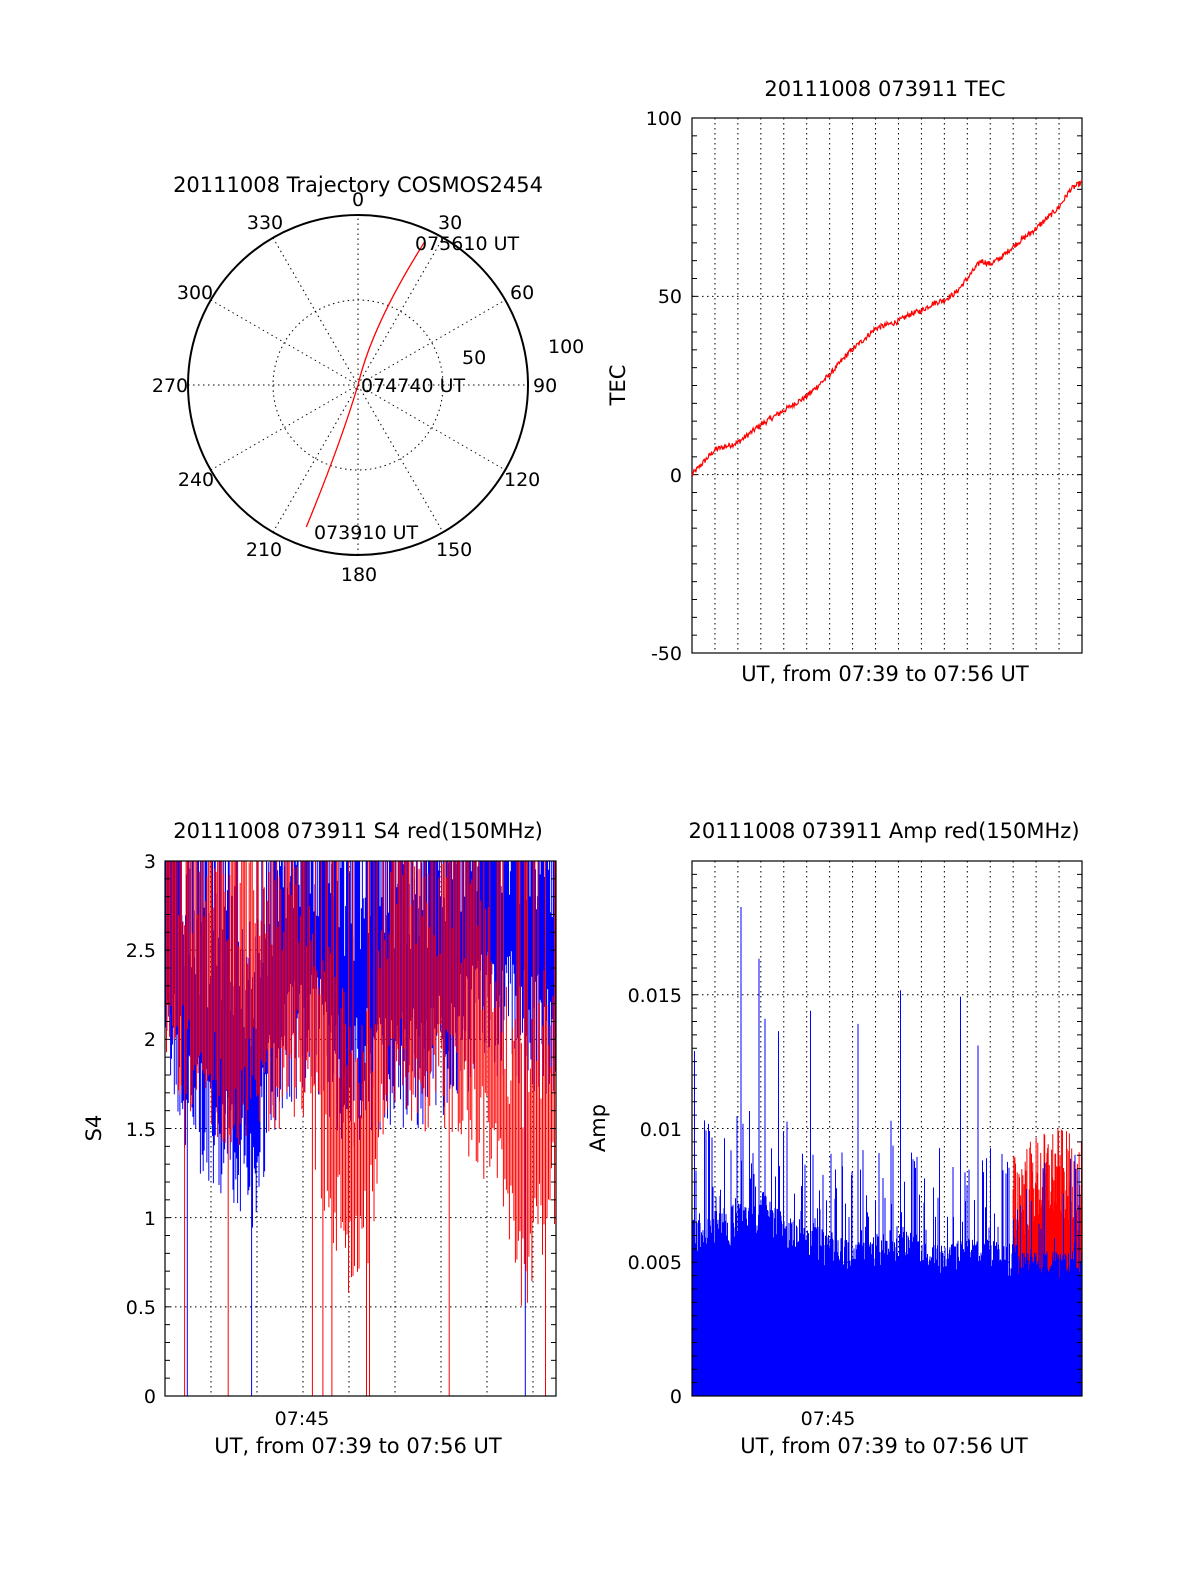  I want to click on chart-title: 20111008 Trajectory COSMOS2454, so click(358, 185).